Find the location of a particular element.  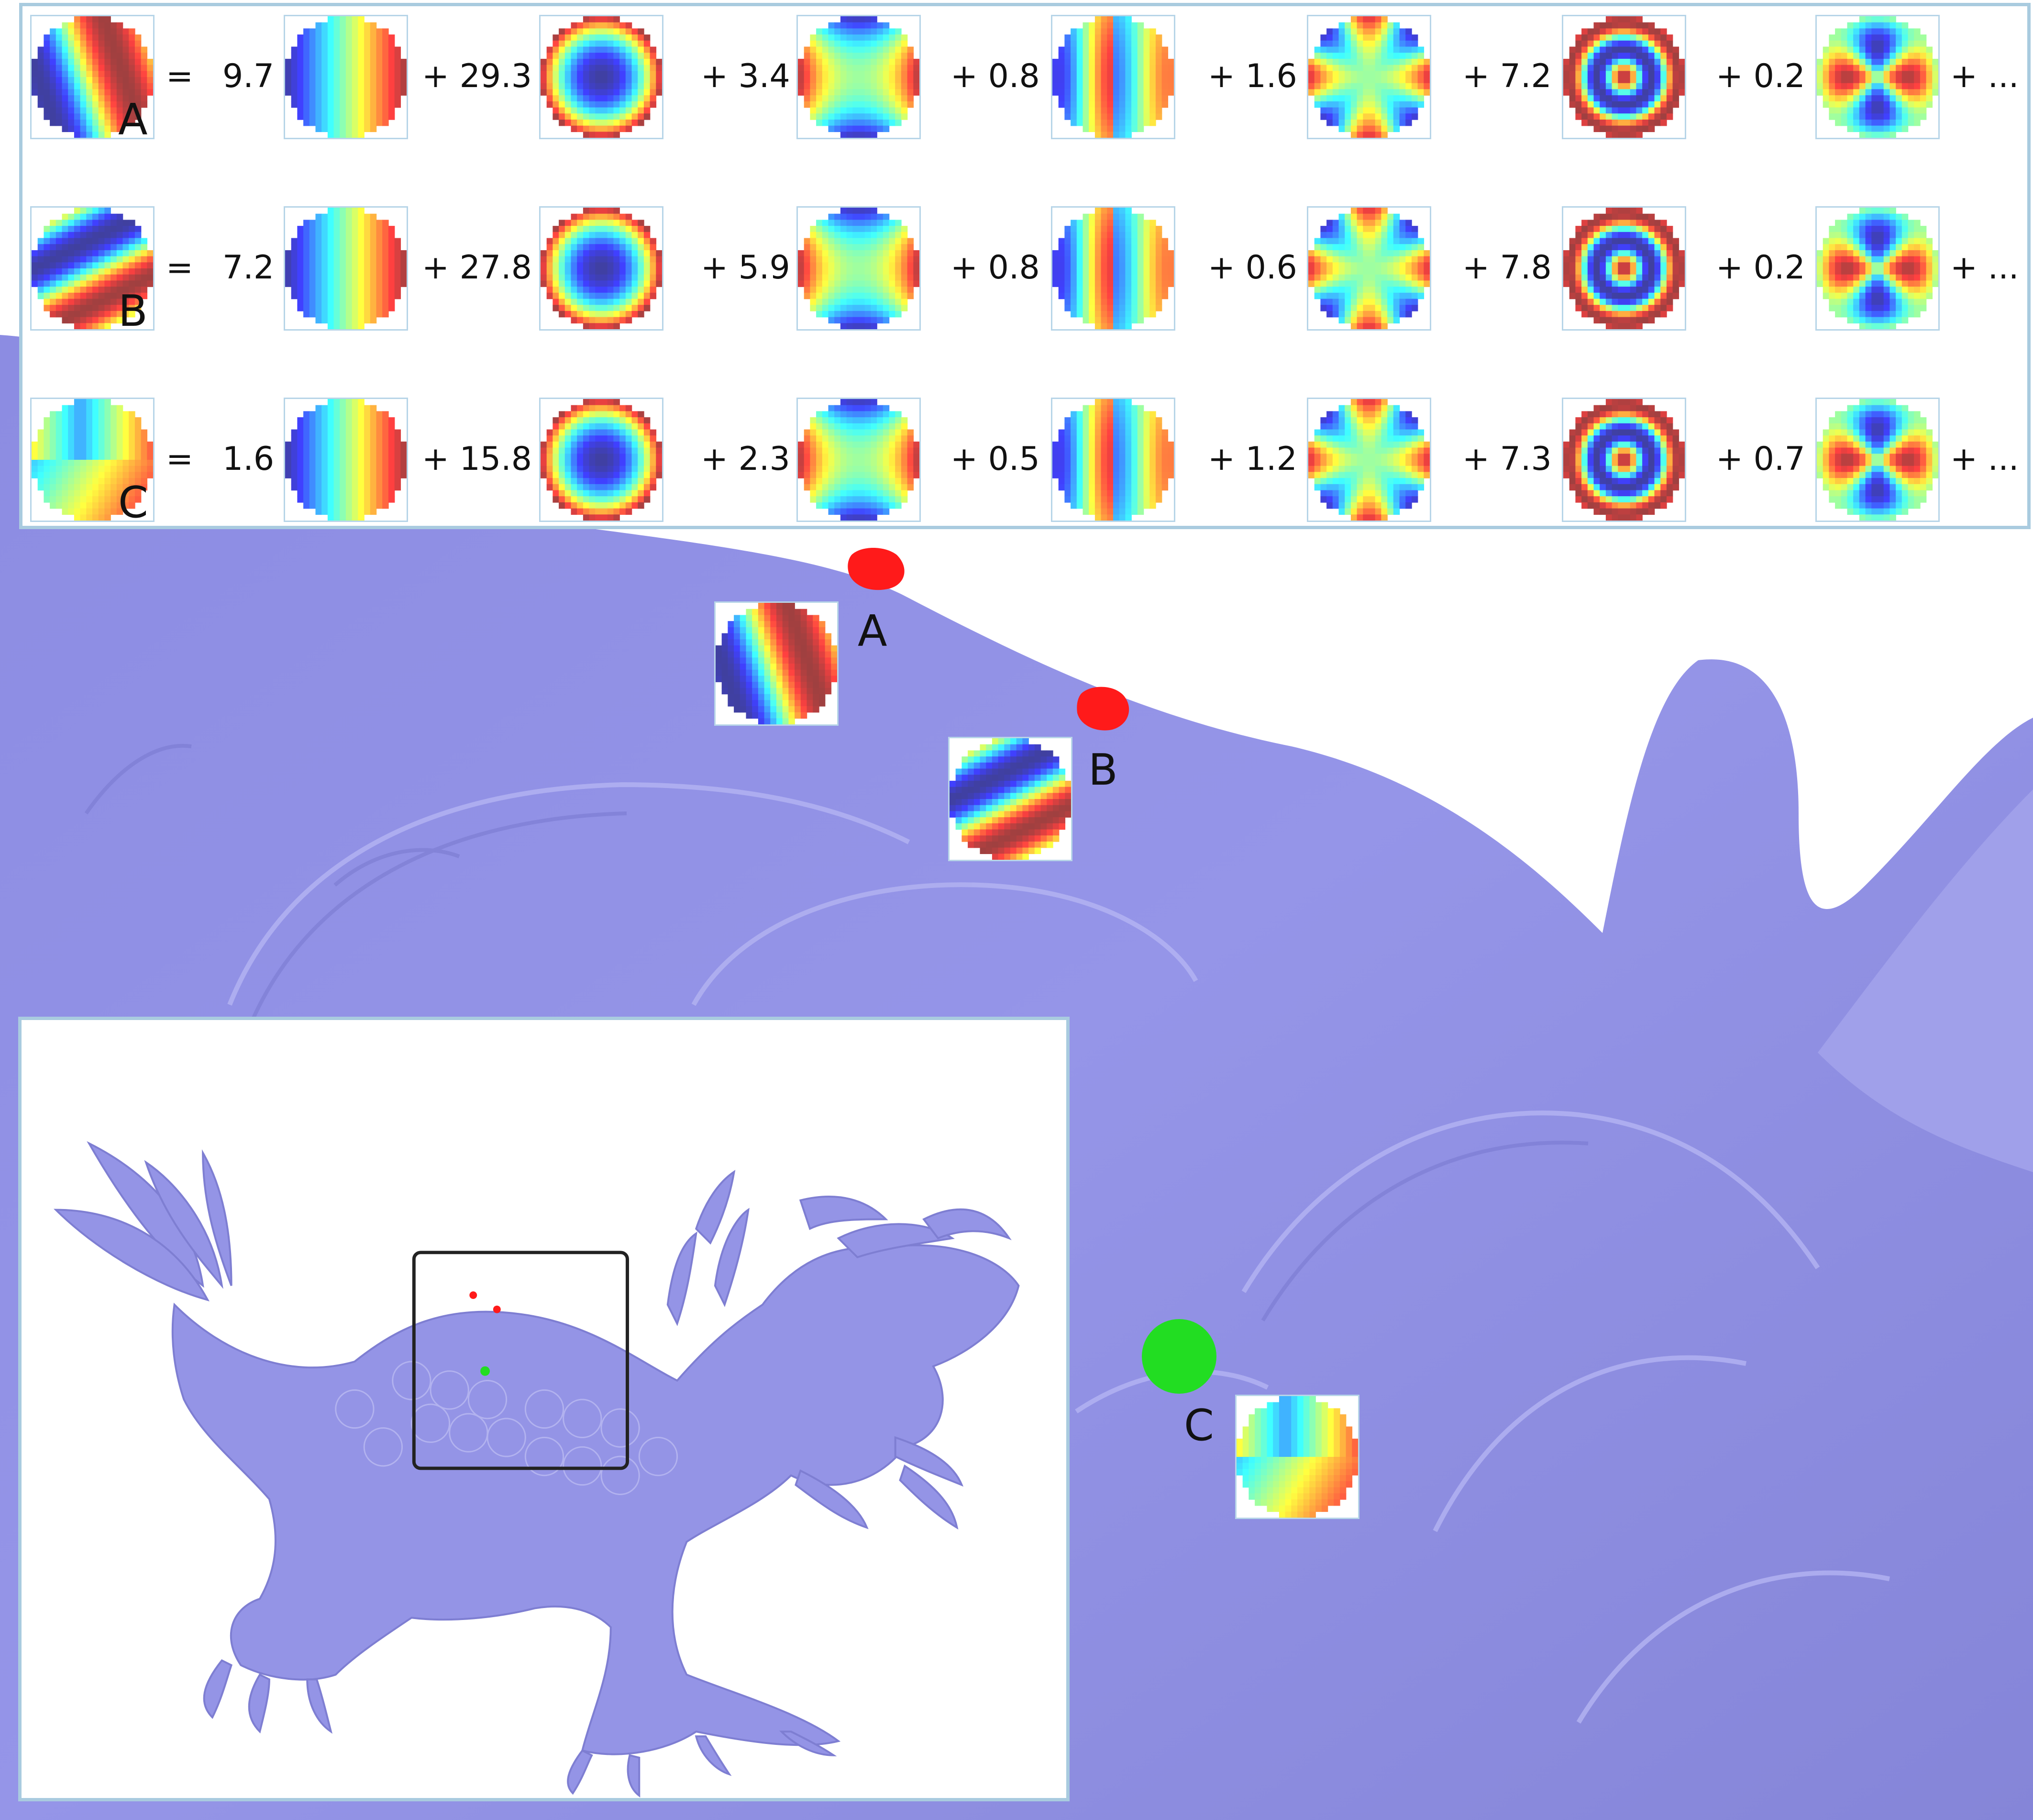

coefficient-value: 0.8 is located at coordinates (1014, 268).